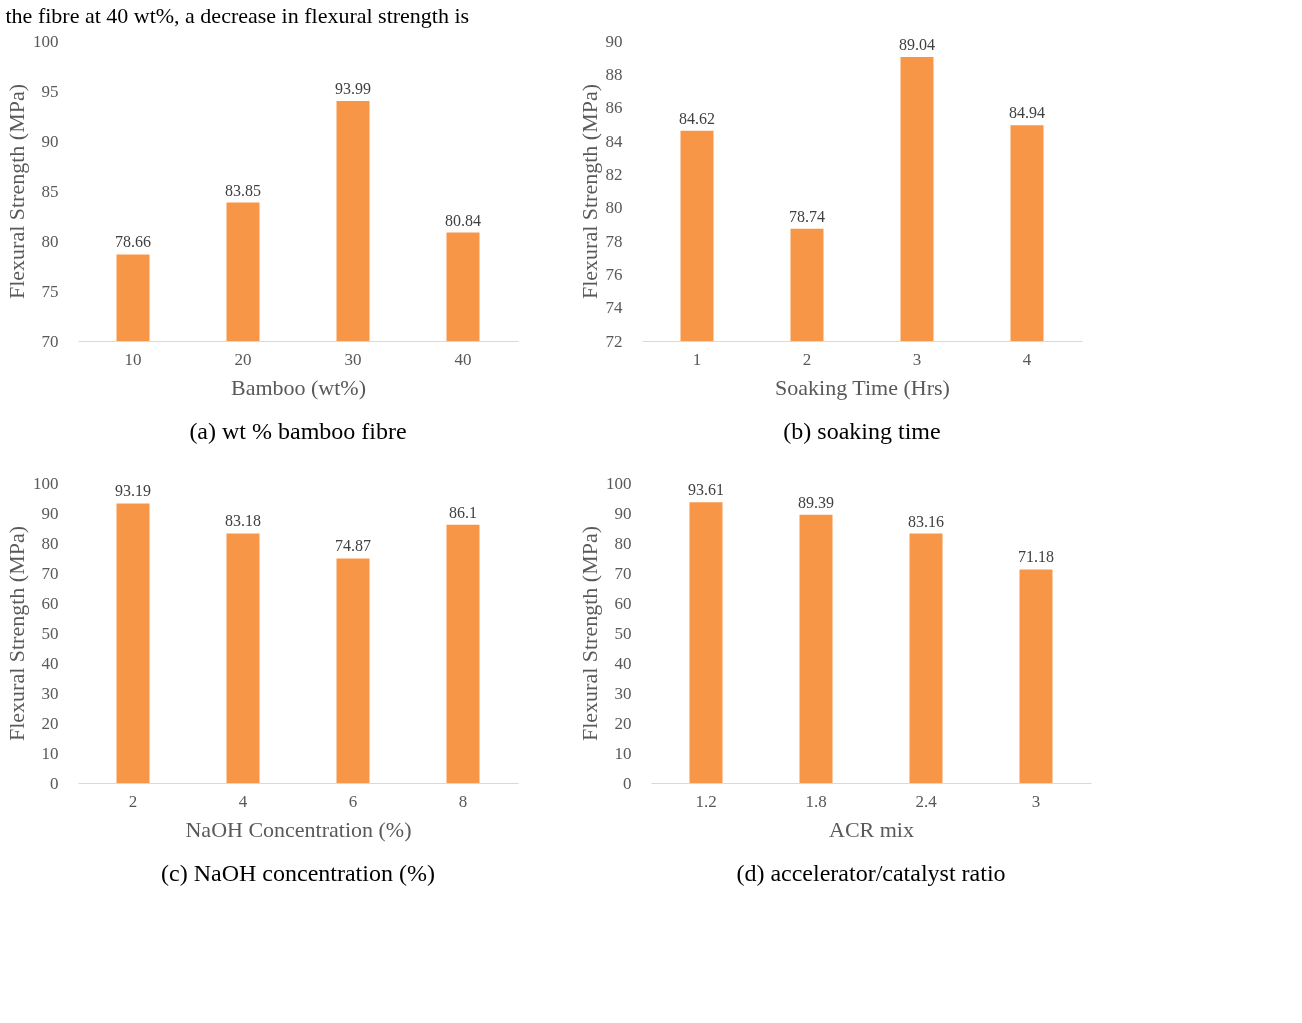 Image resolution: width=1302 pixels, height=1023 pixels. What do you see at coordinates (614, 274) in the screenshot?
I see `y-tick-label: 76` at bounding box center [614, 274].